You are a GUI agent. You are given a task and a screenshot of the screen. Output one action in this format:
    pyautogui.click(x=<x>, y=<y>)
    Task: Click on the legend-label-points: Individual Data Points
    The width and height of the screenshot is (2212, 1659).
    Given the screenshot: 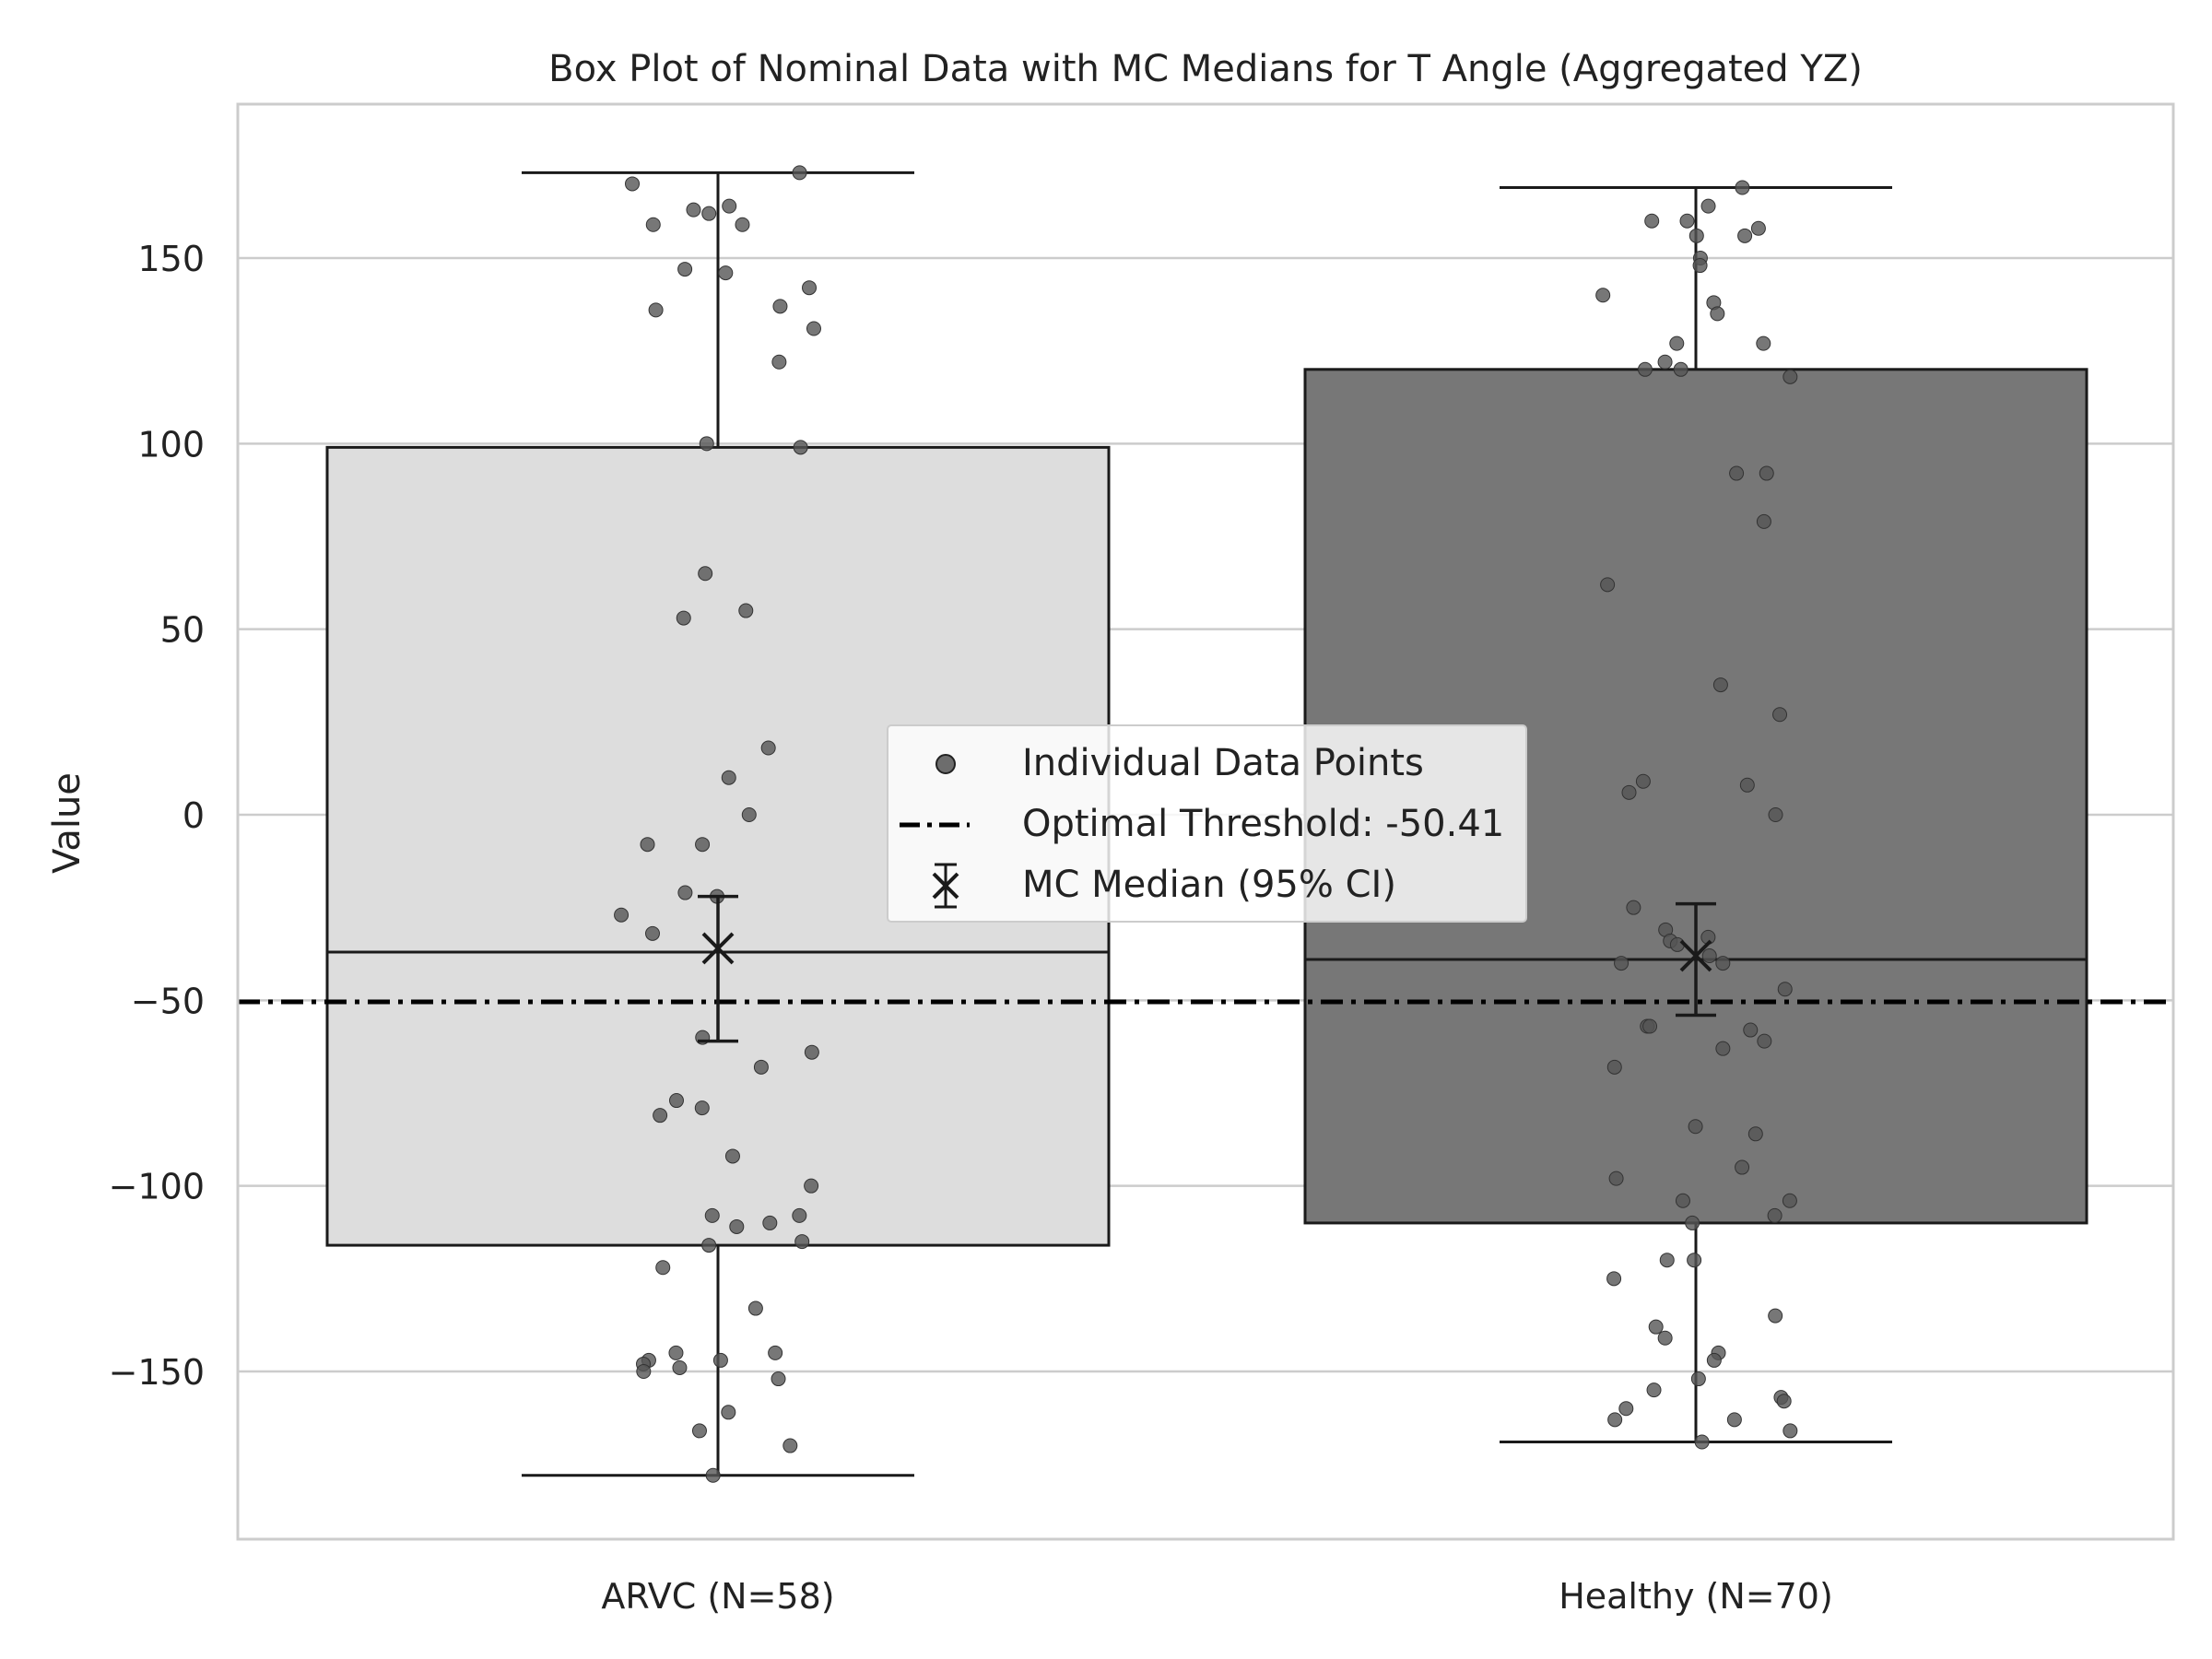 What is the action you would take?
    pyautogui.click(x=1223, y=763)
    